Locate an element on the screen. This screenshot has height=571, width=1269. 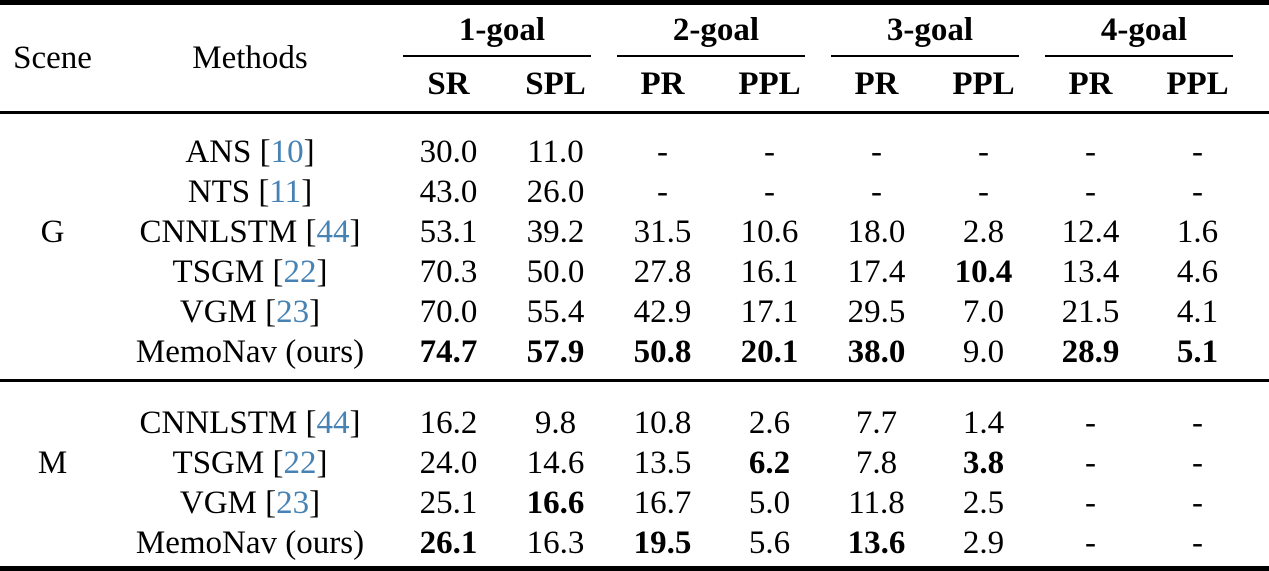
methods-column-header: Methods is located at coordinates (250, 57).